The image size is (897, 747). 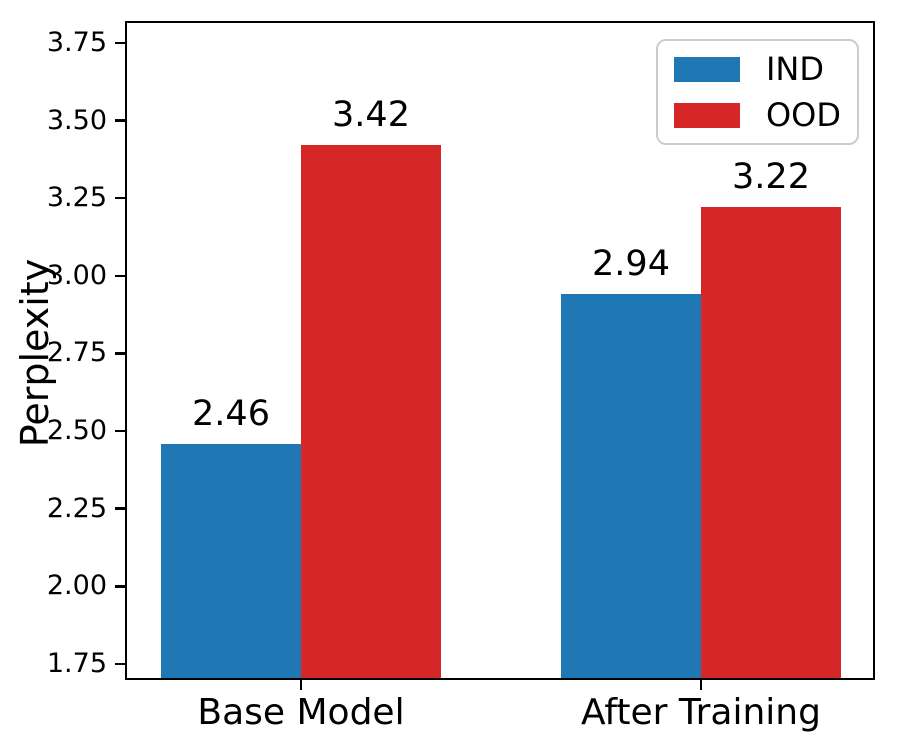 I want to click on y-tick-label: 2.50, so click(x=76, y=431).